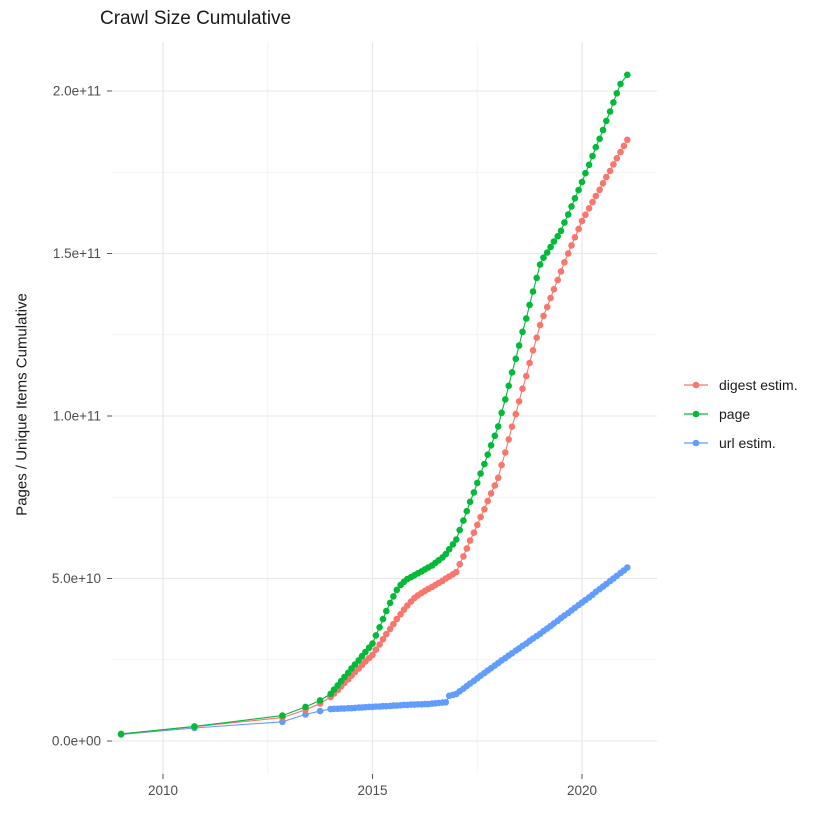 Image resolution: width=826 pixels, height=827 pixels. I want to click on y-axis-tick-label: 1.5e+11, so click(77, 253).